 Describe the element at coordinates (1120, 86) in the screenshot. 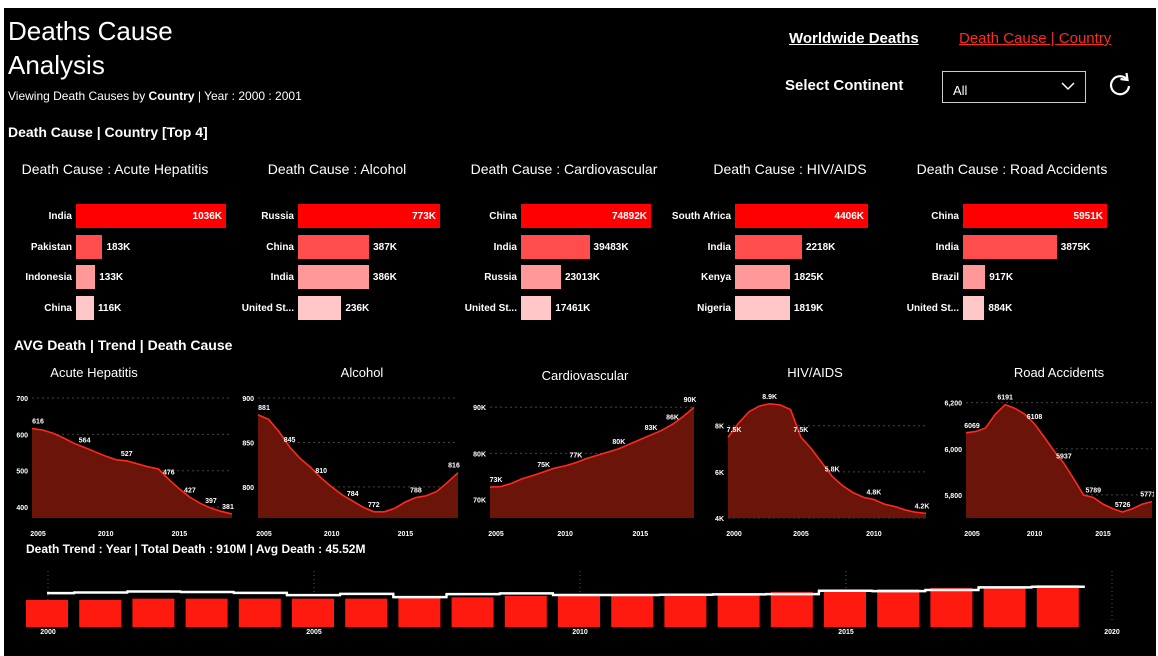

I see `refresh-icon` at that location.